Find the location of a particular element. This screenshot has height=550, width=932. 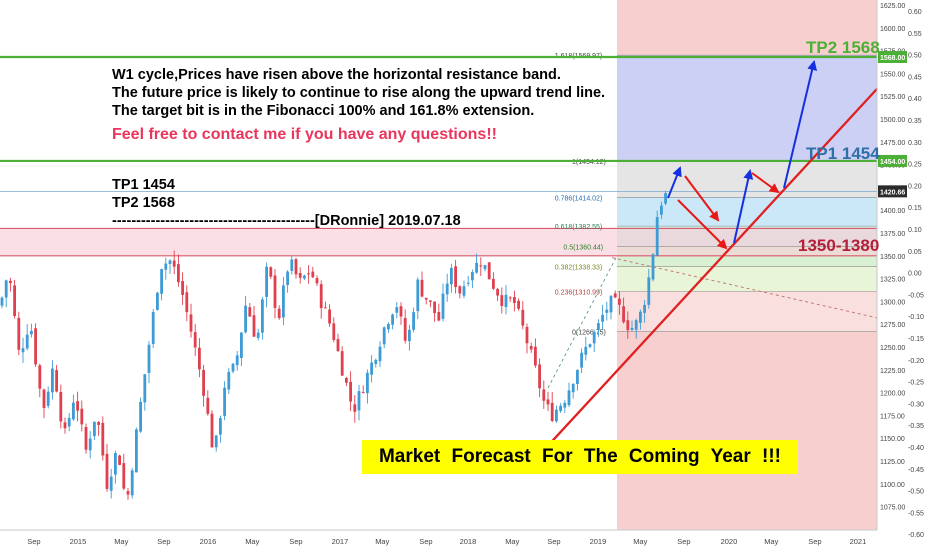

forecast-banner: Market Forecast For The Coming Year !!! is located at coordinates (580, 457).